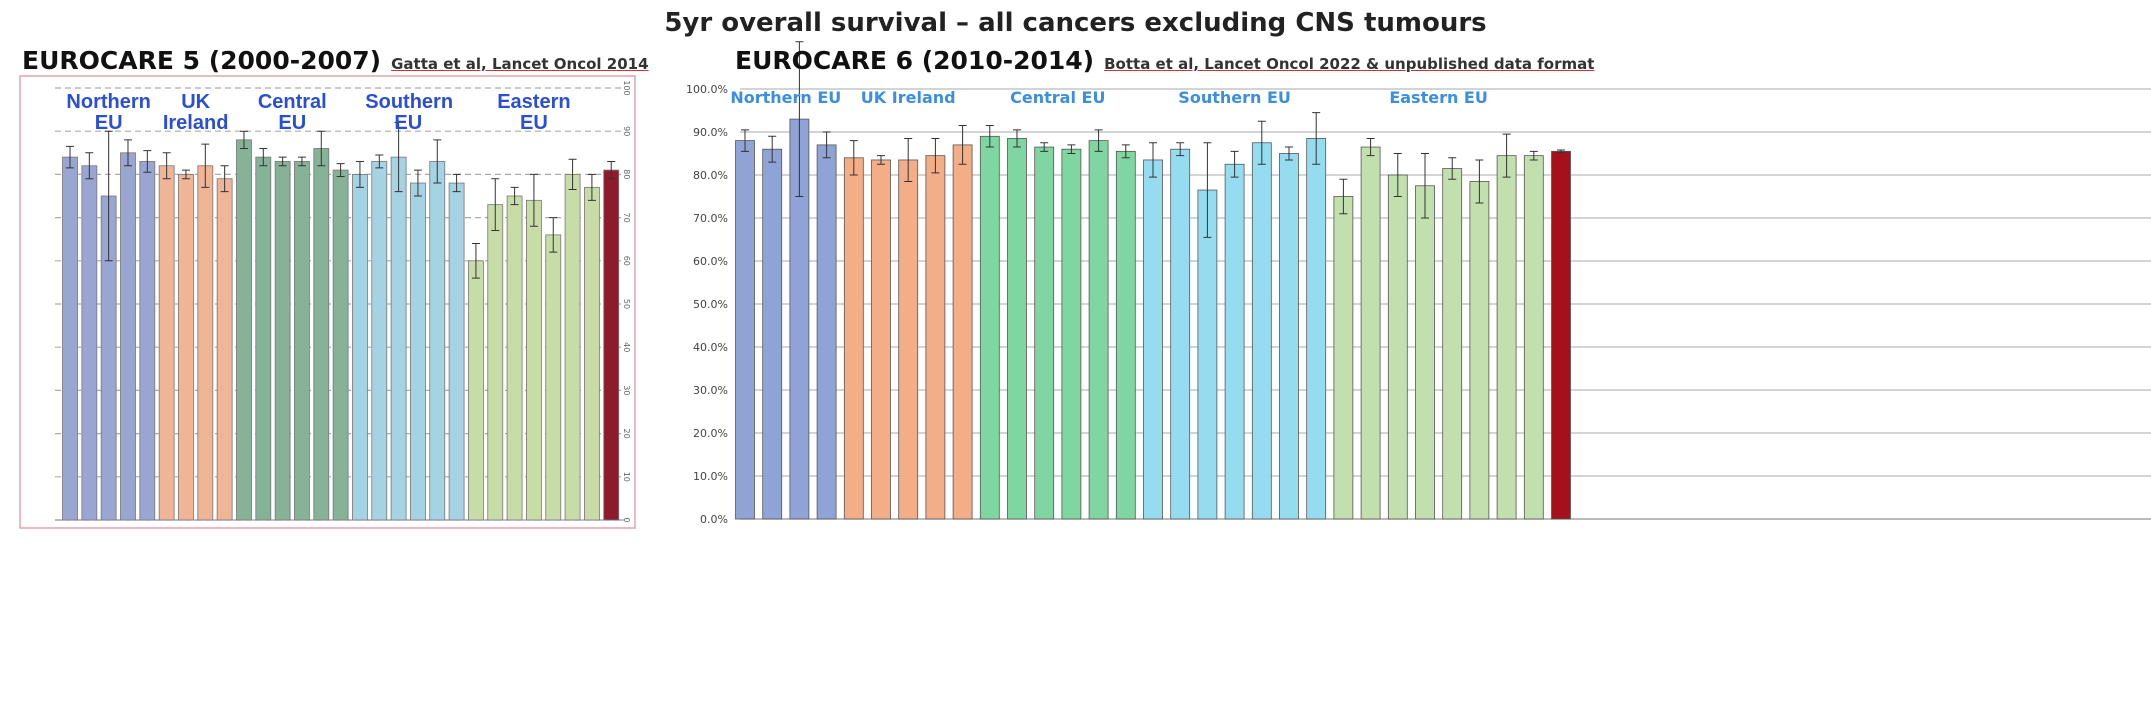  I want to click on y-tick-label: 70, so click(626, 218).